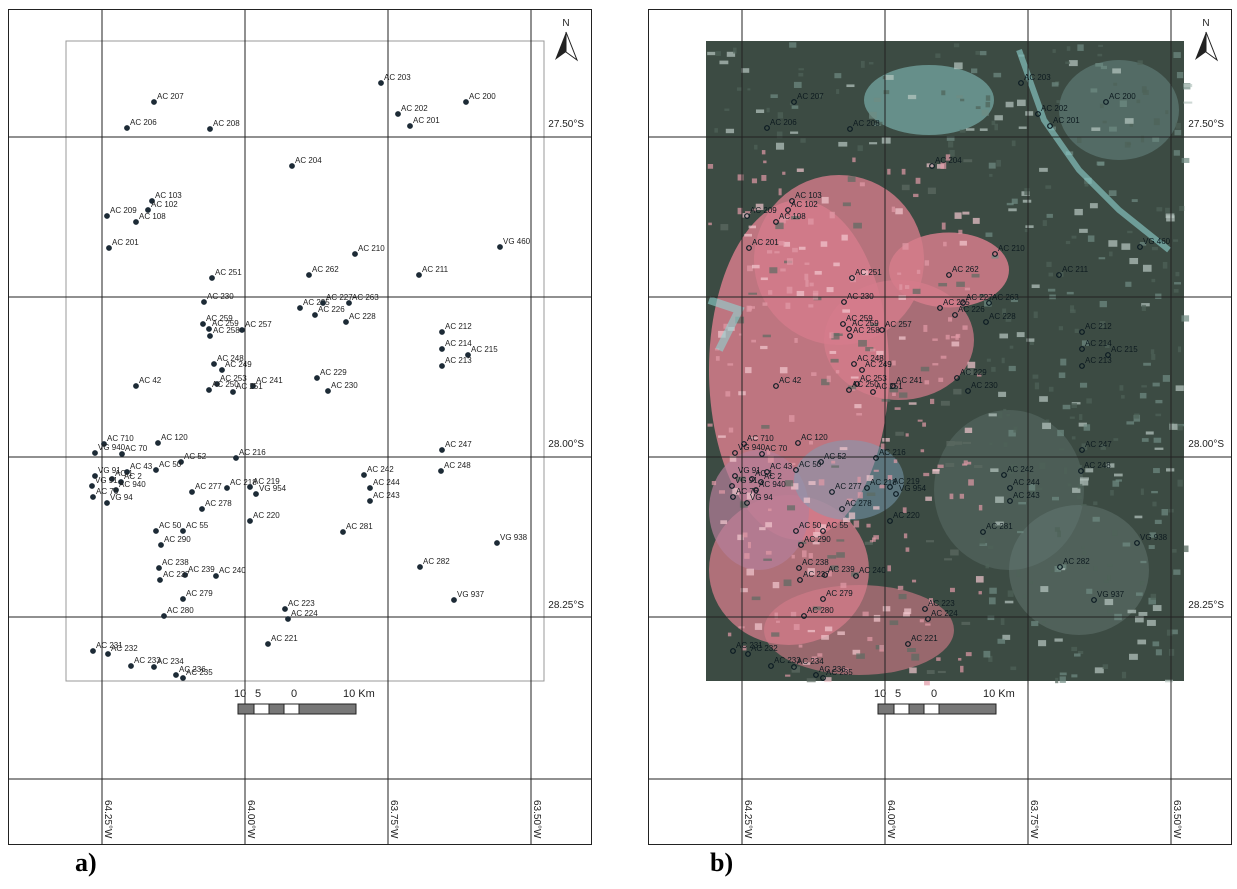 The image size is (1237, 889). What do you see at coordinates (909, 380) in the screenshot?
I see `site-label: AC 241` at bounding box center [909, 380].